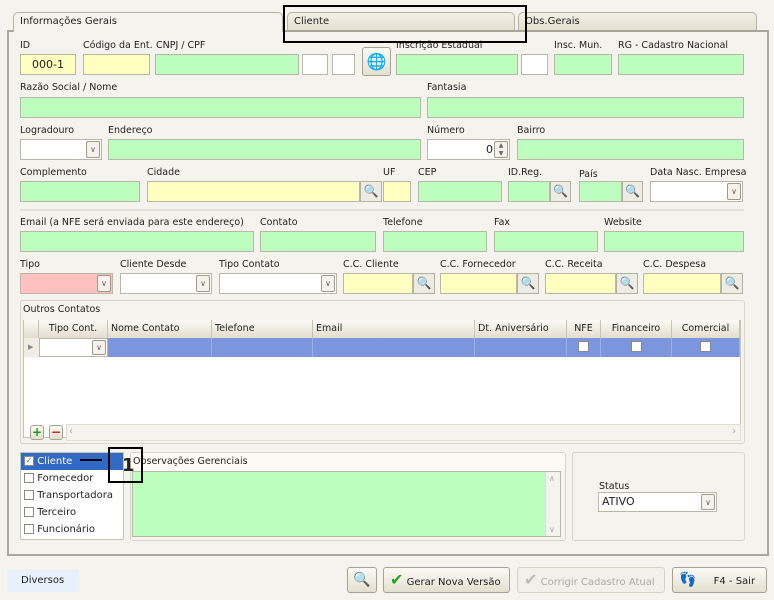 The image size is (774, 600). I want to click on ie-extra-field, so click(534, 64).